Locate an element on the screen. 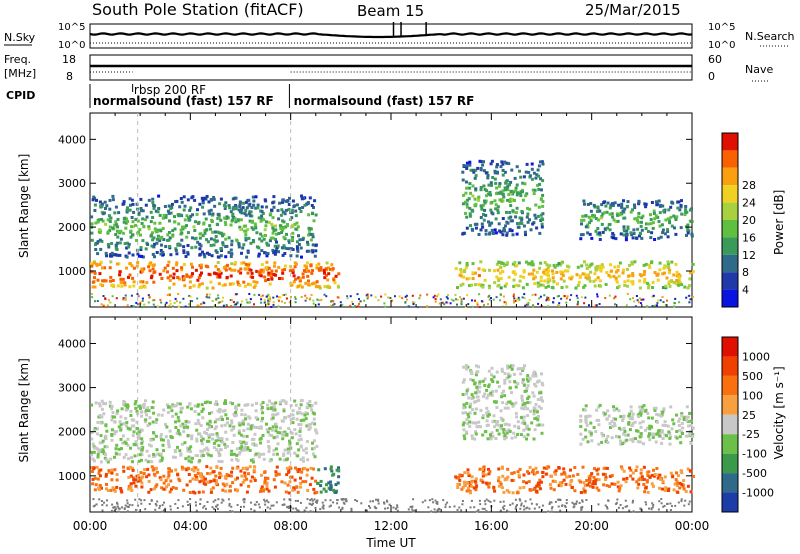 The width and height of the screenshot is (800, 554). colorbar-swatch is located at coordinates (730, 281).